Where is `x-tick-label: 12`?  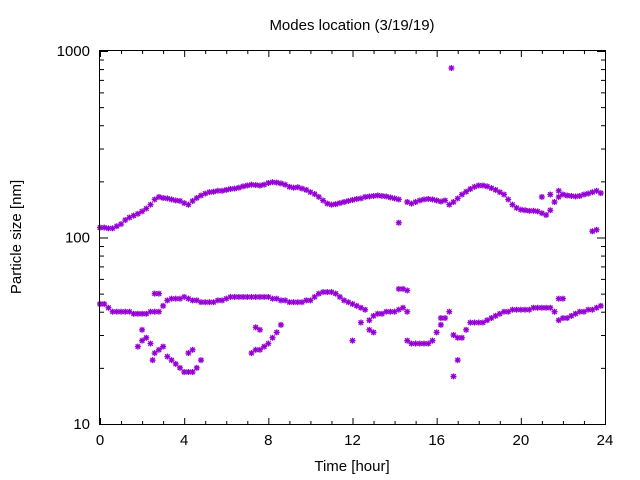
x-tick-label: 12 is located at coordinates (352, 440).